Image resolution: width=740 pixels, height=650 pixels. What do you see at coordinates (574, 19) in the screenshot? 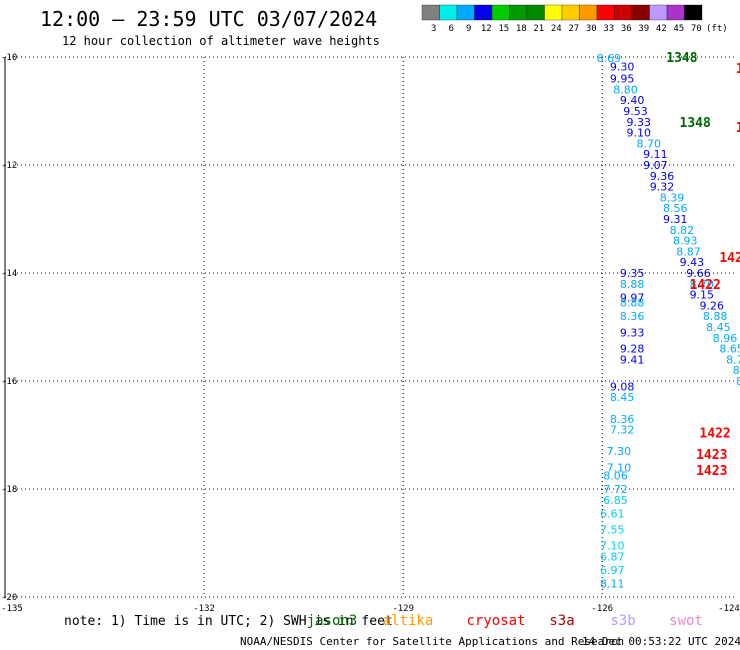
I see `wave-height-colorbar: 3 6 9 12 15 18 21 24 27 30 33 36 39 42 45 70 (ft)` at bounding box center [574, 19].